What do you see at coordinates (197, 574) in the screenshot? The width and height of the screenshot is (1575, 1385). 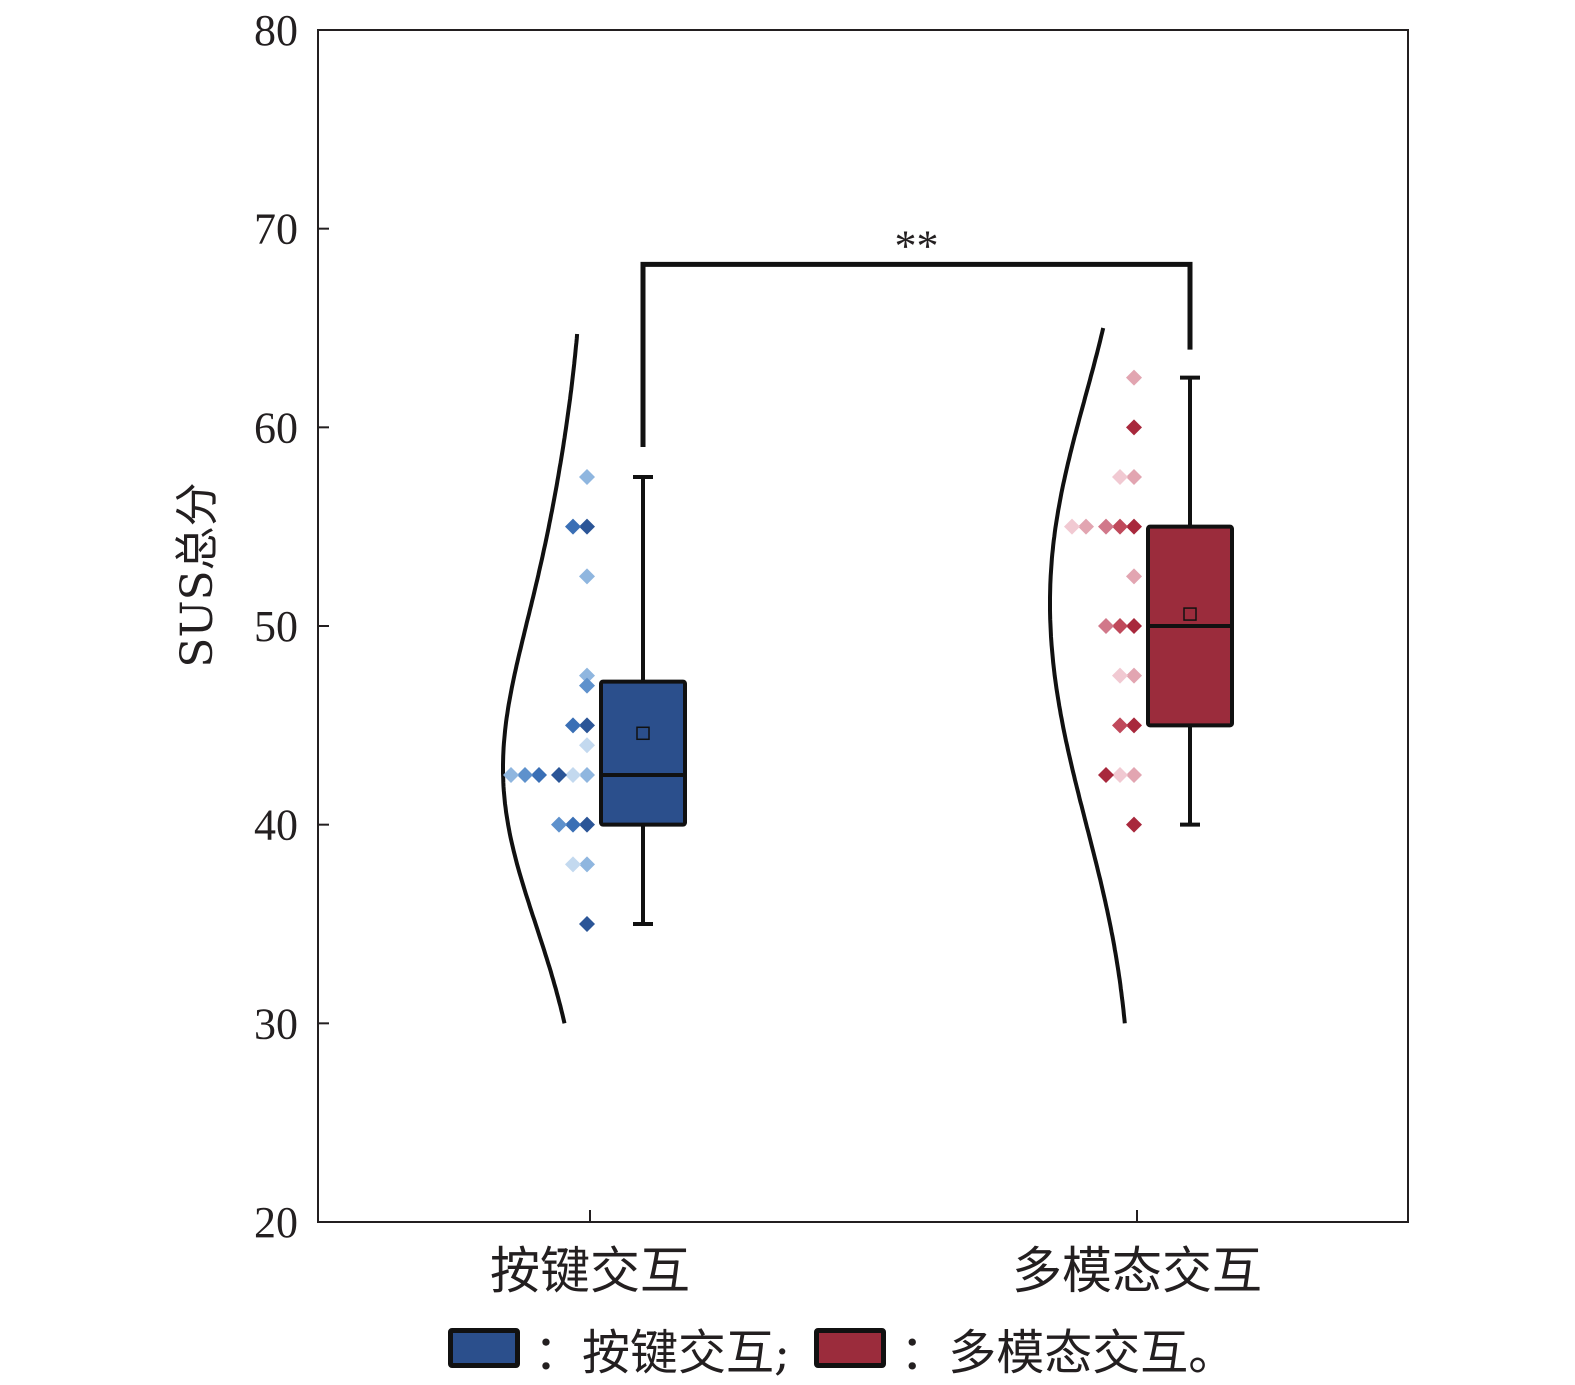 I see `y-axis-label: SUS总分` at bounding box center [197, 574].